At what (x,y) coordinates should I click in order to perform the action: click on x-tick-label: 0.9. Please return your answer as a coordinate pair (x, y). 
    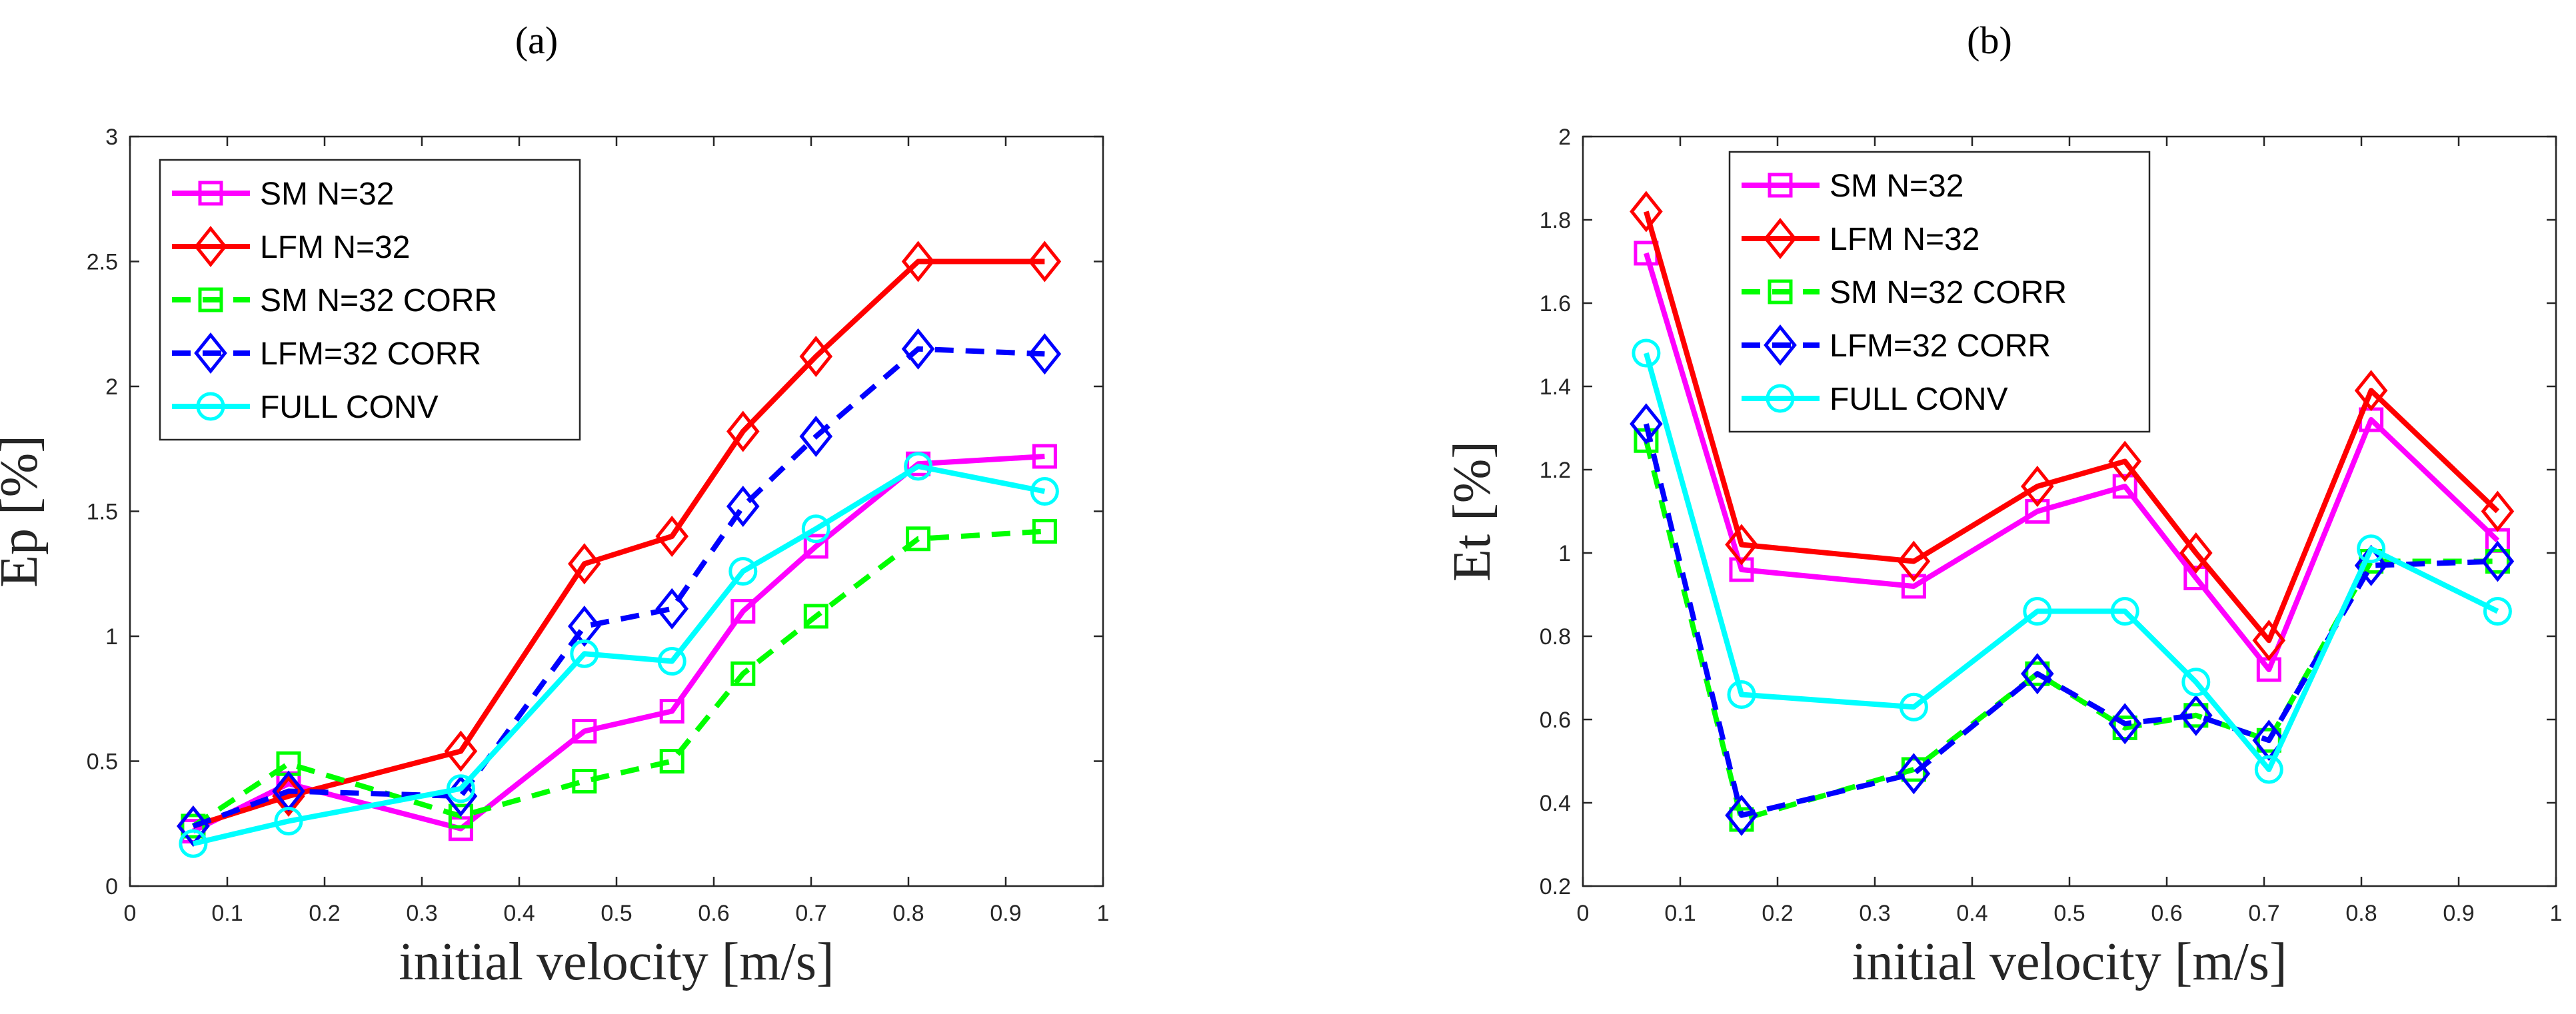
    Looking at the image, I should click on (1005, 913).